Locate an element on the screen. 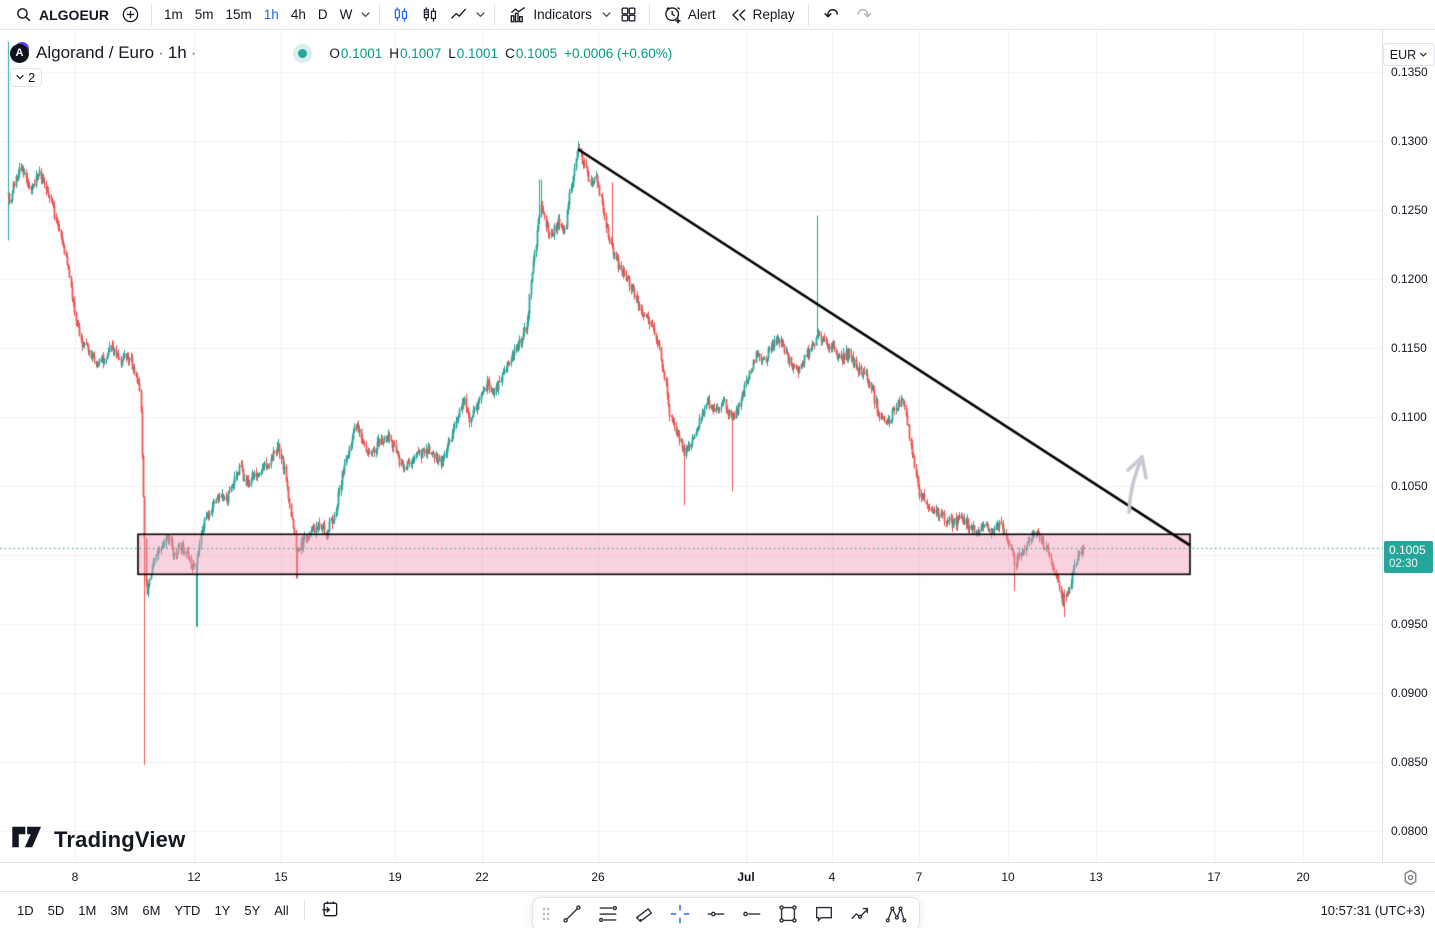 Image resolution: width=1435 pixels, height=928 pixels. chart-style-candles-button is located at coordinates (400, 15).